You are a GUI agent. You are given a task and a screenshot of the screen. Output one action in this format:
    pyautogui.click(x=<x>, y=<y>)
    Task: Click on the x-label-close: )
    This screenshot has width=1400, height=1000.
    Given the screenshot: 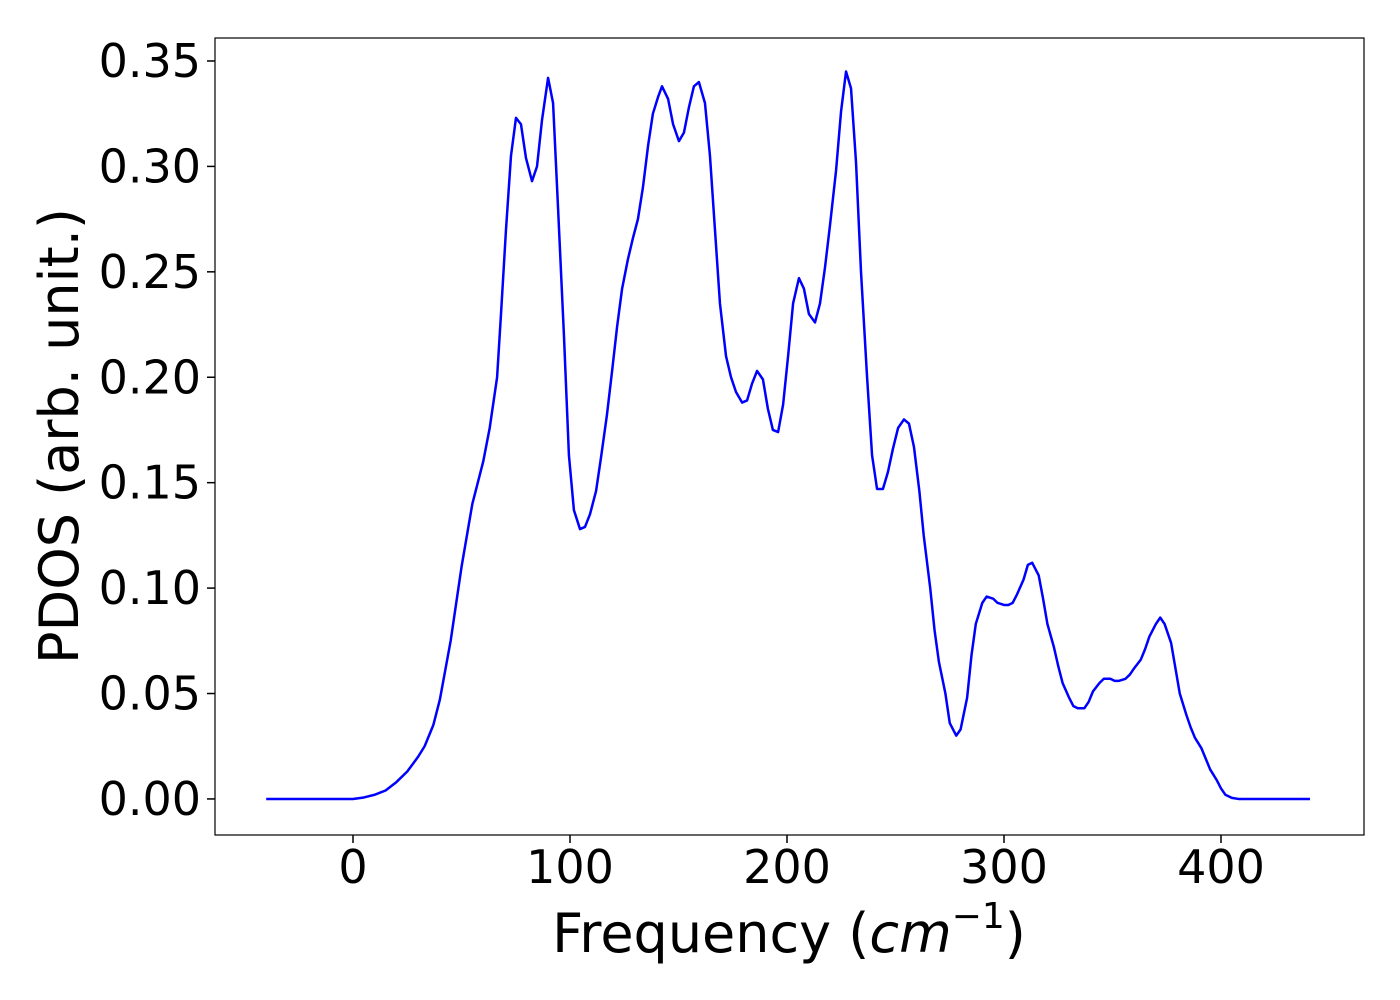 What is the action you would take?
    pyautogui.click(x=1015, y=933)
    